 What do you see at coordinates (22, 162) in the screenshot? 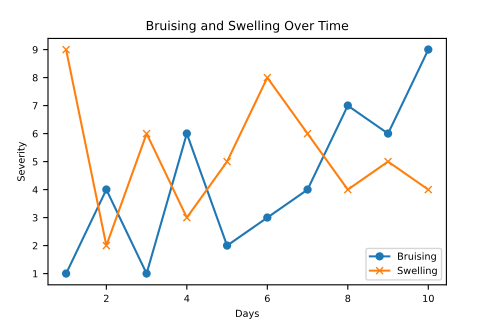
I see `y-axis-title: Severity` at bounding box center [22, 162].